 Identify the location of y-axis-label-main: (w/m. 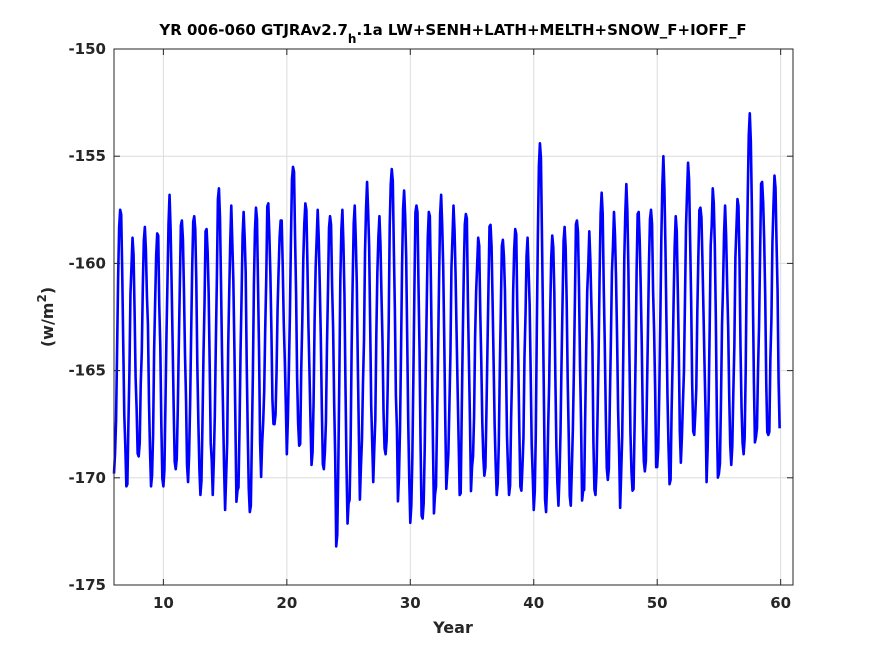
(47, 325).